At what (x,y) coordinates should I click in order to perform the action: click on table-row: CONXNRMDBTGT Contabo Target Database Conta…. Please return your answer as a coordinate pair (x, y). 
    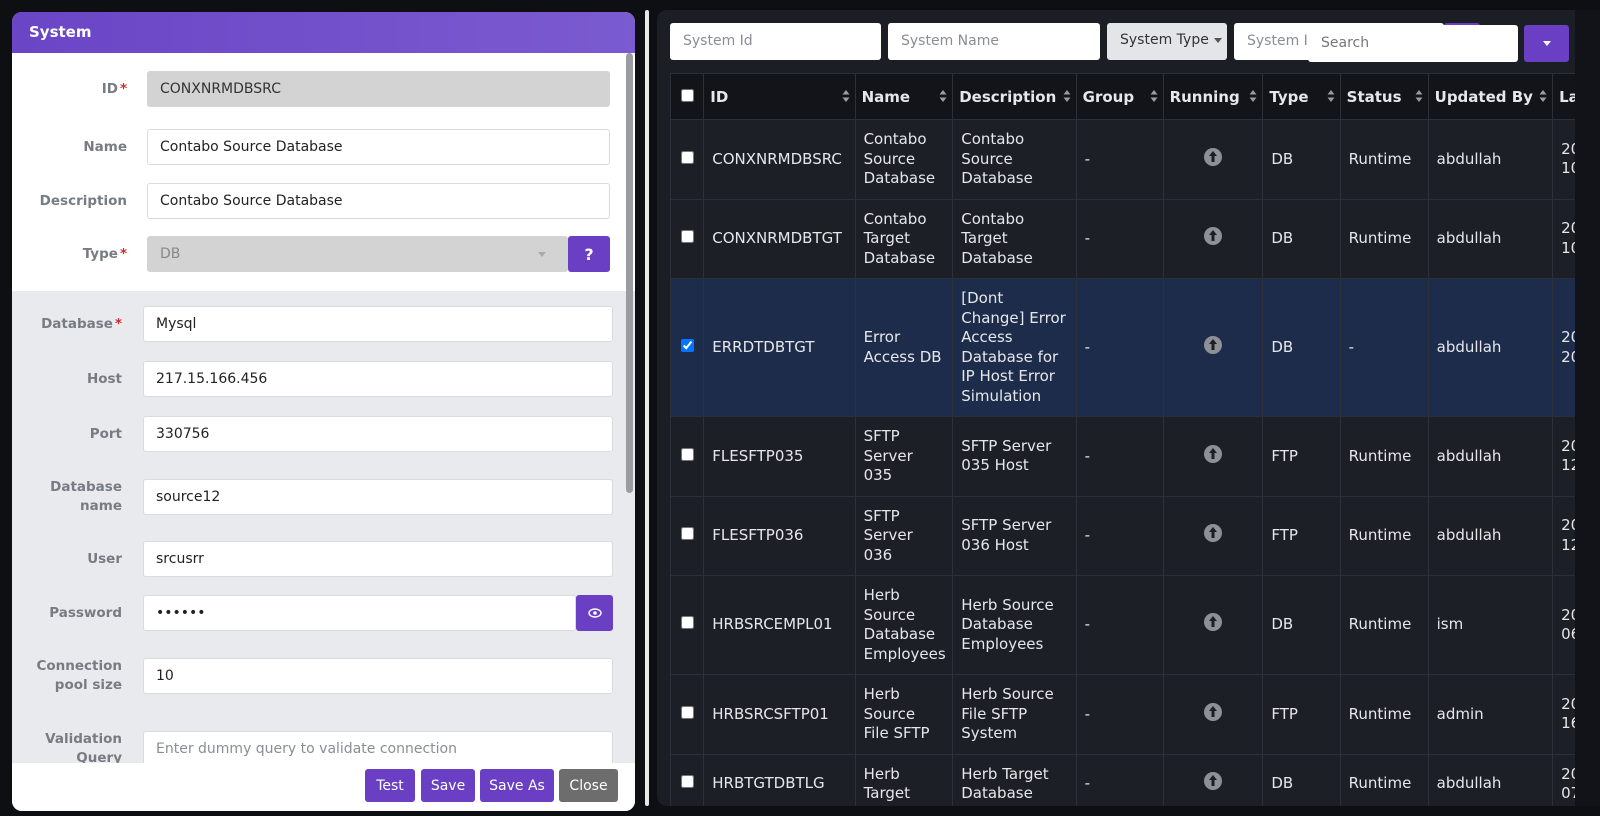
    Looking at the image, I should click on (1122, 238).